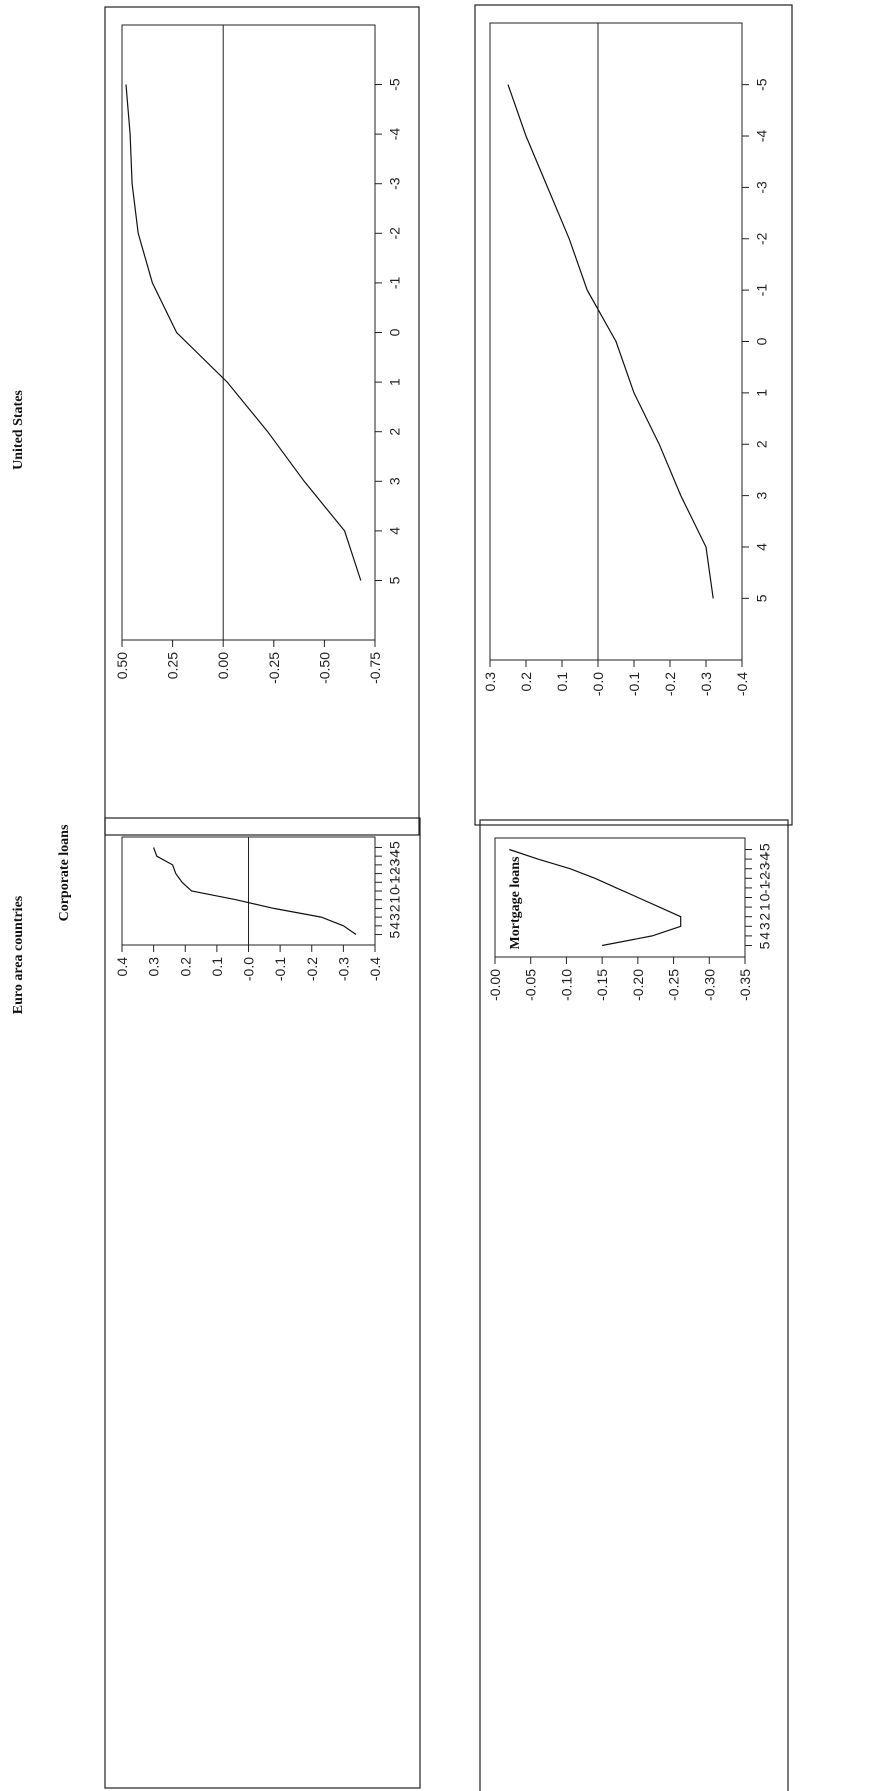  What do you see at coordinates (602, 985) in the screenshot?
I see `y-tick-label: -0.15` at bounding box center [602, 985].